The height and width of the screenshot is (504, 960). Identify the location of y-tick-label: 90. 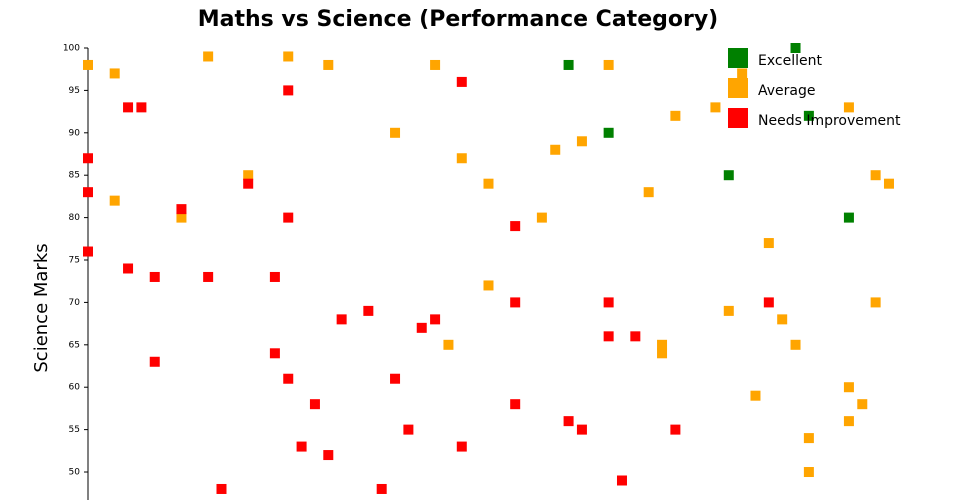
(75, 133).